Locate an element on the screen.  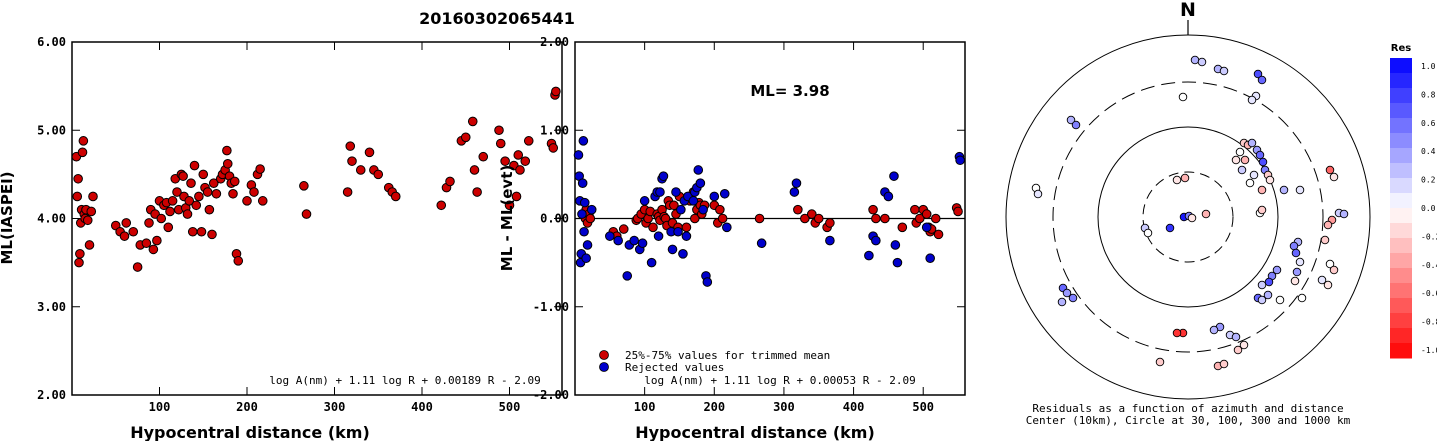
figure-title: 20160302065441 is located at coordinates (497, 18).